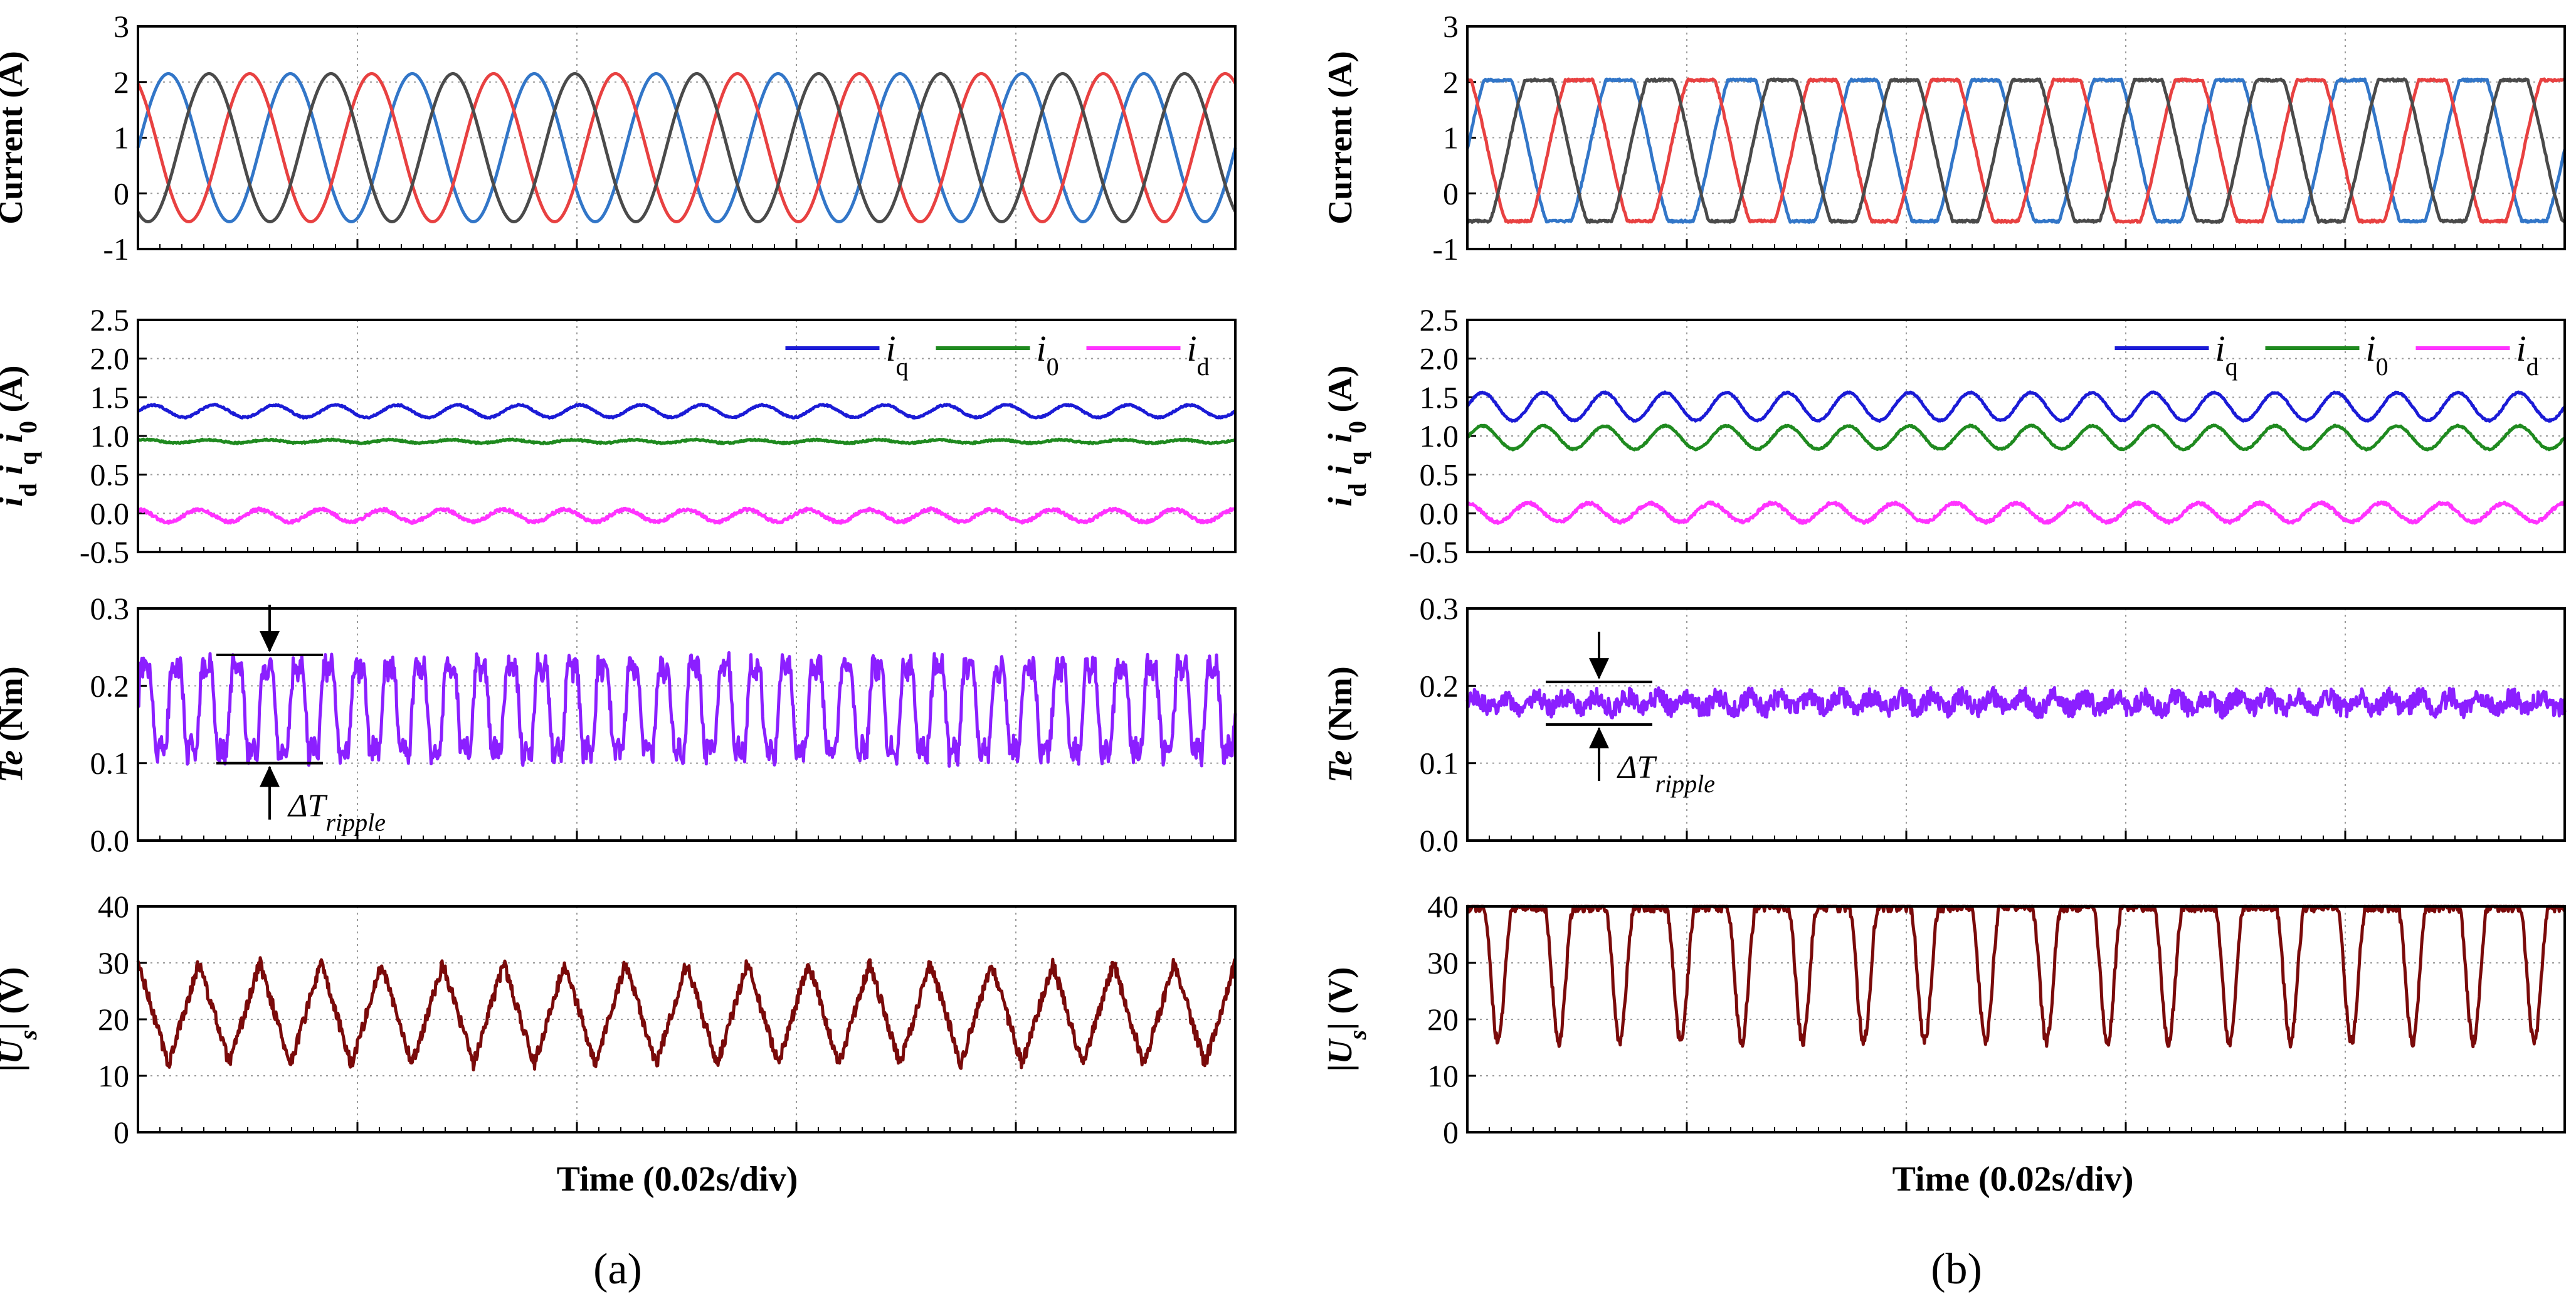 Image resolution: width=2576 pixels, height=1306 pixels. What do you see at coordinates (617, 1269) in the screenshot?
I see `caption-a: (a)` at bounding box center [617, 1269].